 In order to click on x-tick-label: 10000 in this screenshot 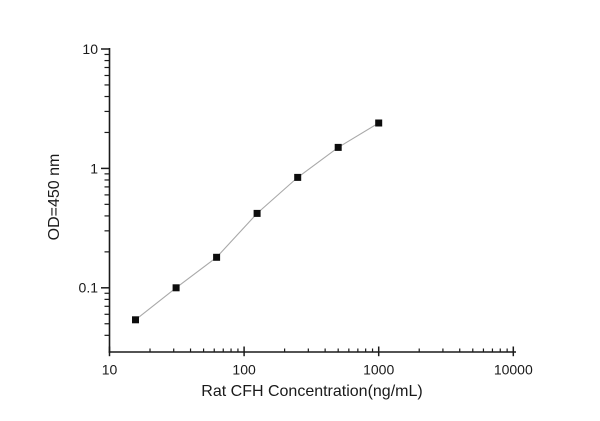, I will do `click(513, 370)`.